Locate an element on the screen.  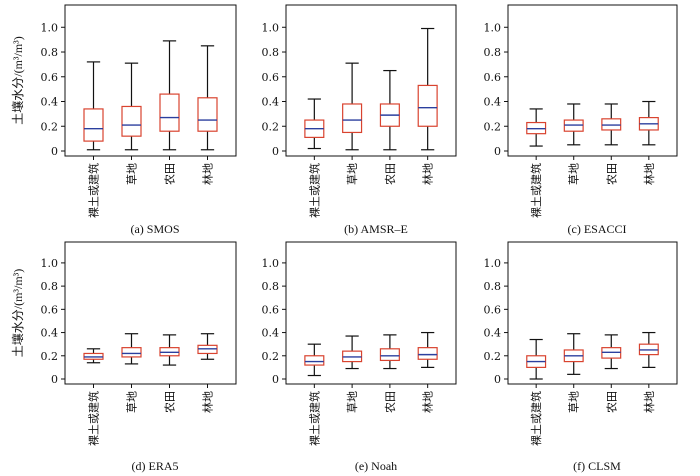
panel-caption: (a) SMOS is located at coordinates (154, 229).